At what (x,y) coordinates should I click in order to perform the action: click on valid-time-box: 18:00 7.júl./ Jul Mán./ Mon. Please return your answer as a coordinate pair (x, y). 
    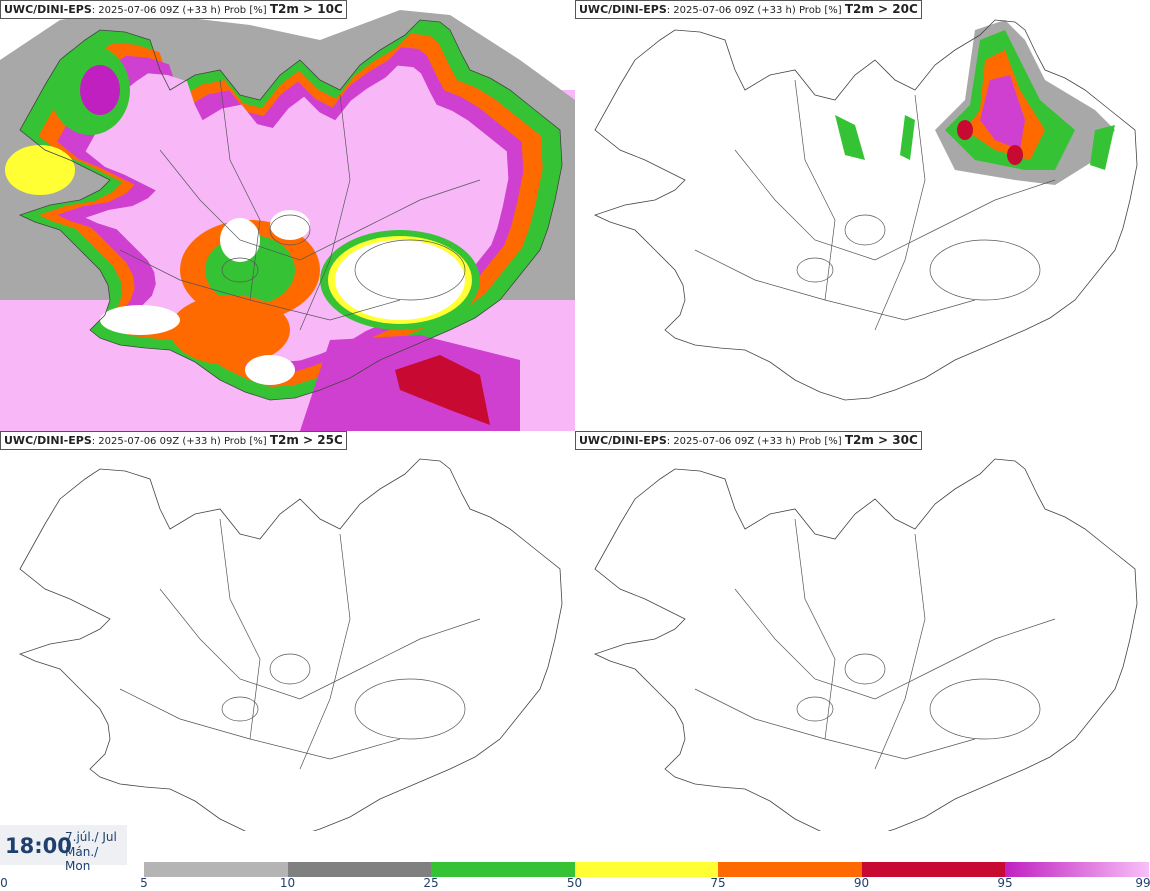
    Looking at the image, I should click on (63, 849).